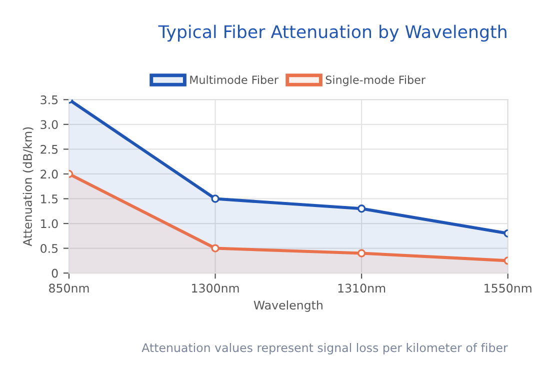  Describe the element at coordinates (49, 199) in the screenshot. I see `y-tick-label: 1.5` at that location.